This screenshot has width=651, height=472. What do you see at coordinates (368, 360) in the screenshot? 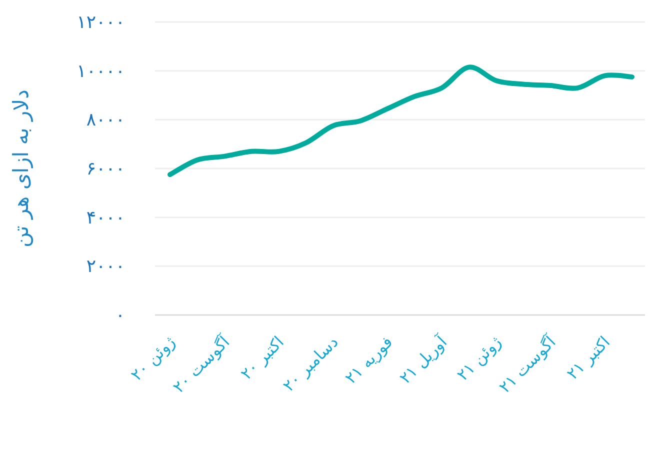
I see `x-tick-label: فوریه ۲۱` at bounding box center [368, 360].